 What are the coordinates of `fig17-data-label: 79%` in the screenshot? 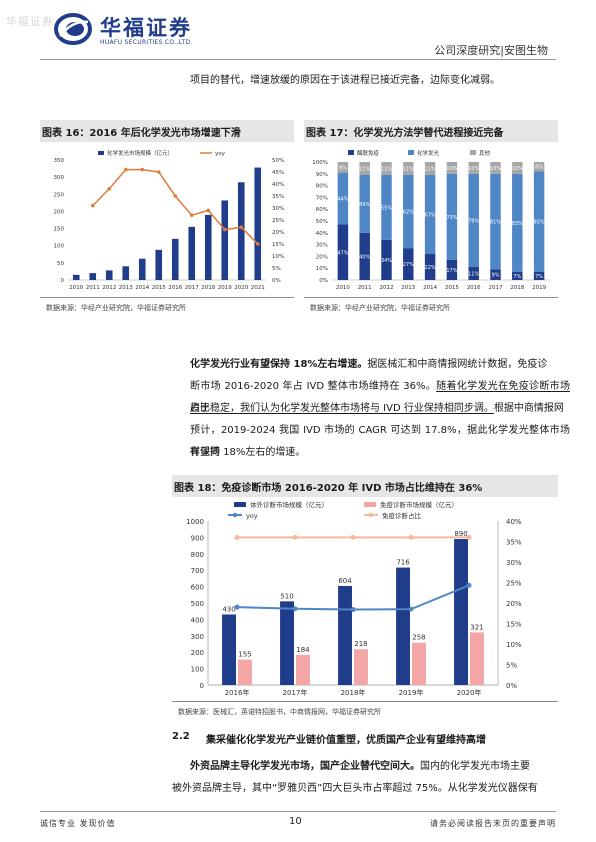 It's located at (473, 221).